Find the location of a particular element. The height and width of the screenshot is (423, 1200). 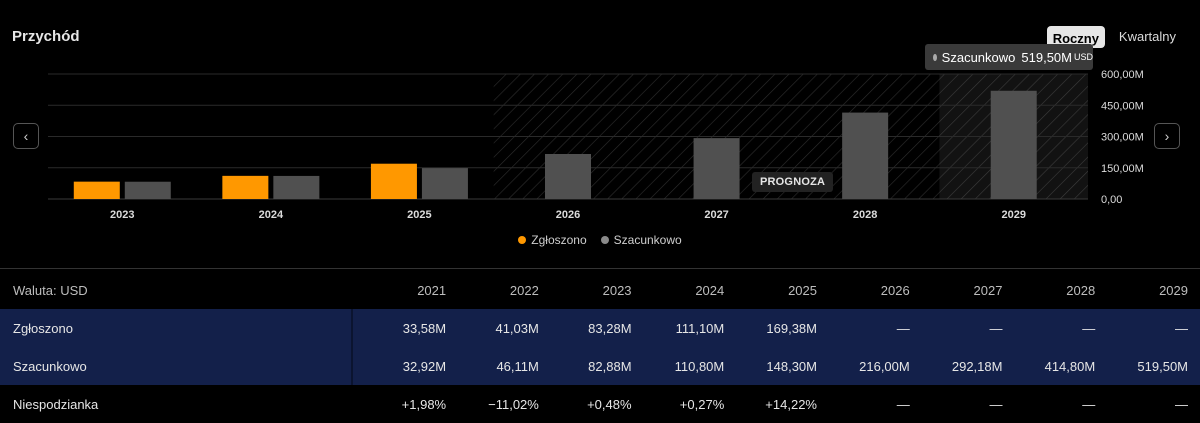

y-tick-label: 0,00 is located at coordinates (1111, 200).